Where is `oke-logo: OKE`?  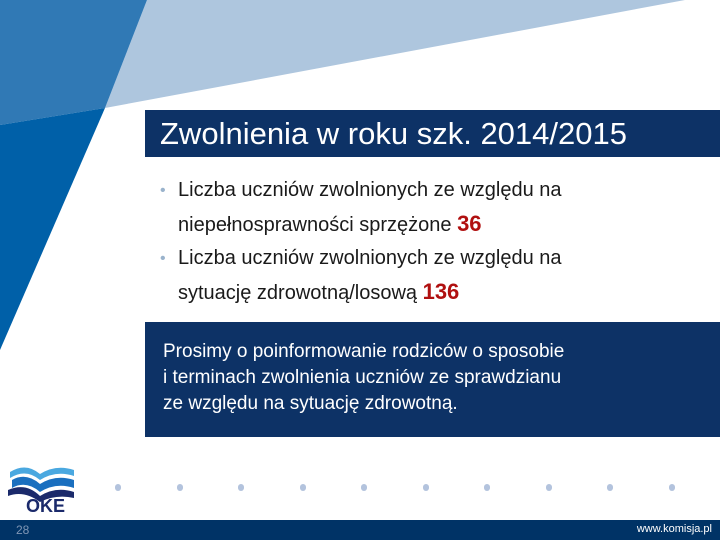
oke-logo: OKE is located at coordinates (41, 491).